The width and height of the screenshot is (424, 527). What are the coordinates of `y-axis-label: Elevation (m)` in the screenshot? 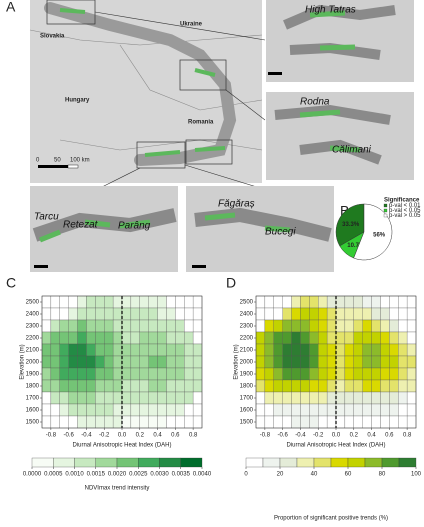 It's located at (23, 361).